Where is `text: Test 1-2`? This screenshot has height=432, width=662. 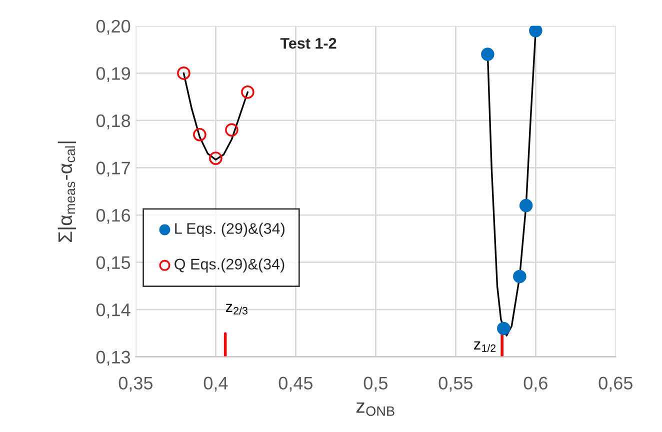 text: Test 1-2 is located at coordinates (308, 43).